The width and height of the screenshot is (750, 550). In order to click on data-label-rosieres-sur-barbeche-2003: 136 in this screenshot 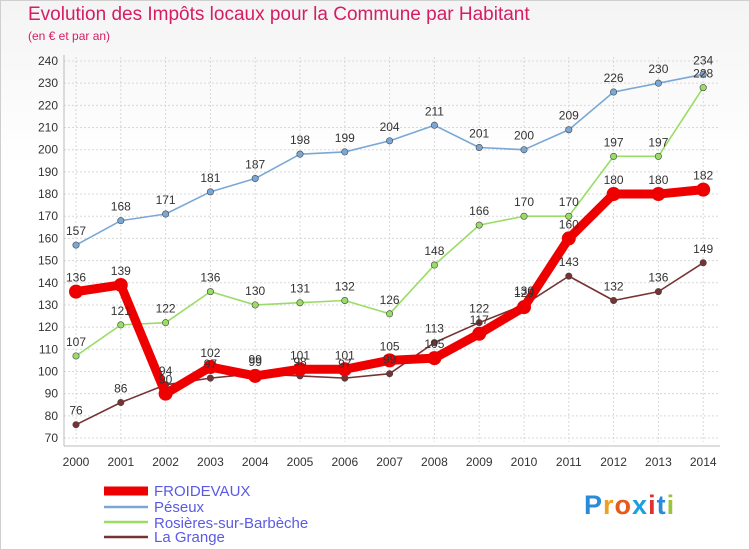, I will do `click(210, 278)`.